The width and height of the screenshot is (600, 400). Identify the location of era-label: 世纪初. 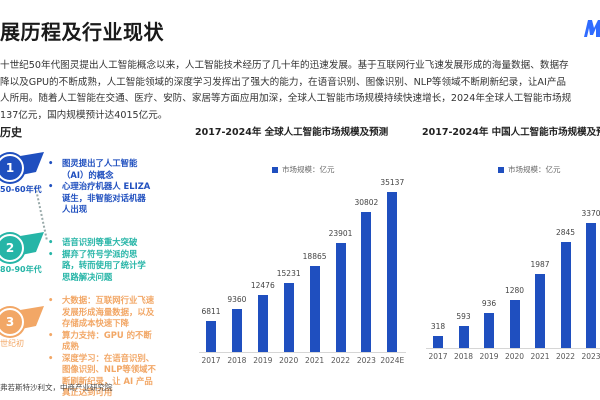
(12, 343).